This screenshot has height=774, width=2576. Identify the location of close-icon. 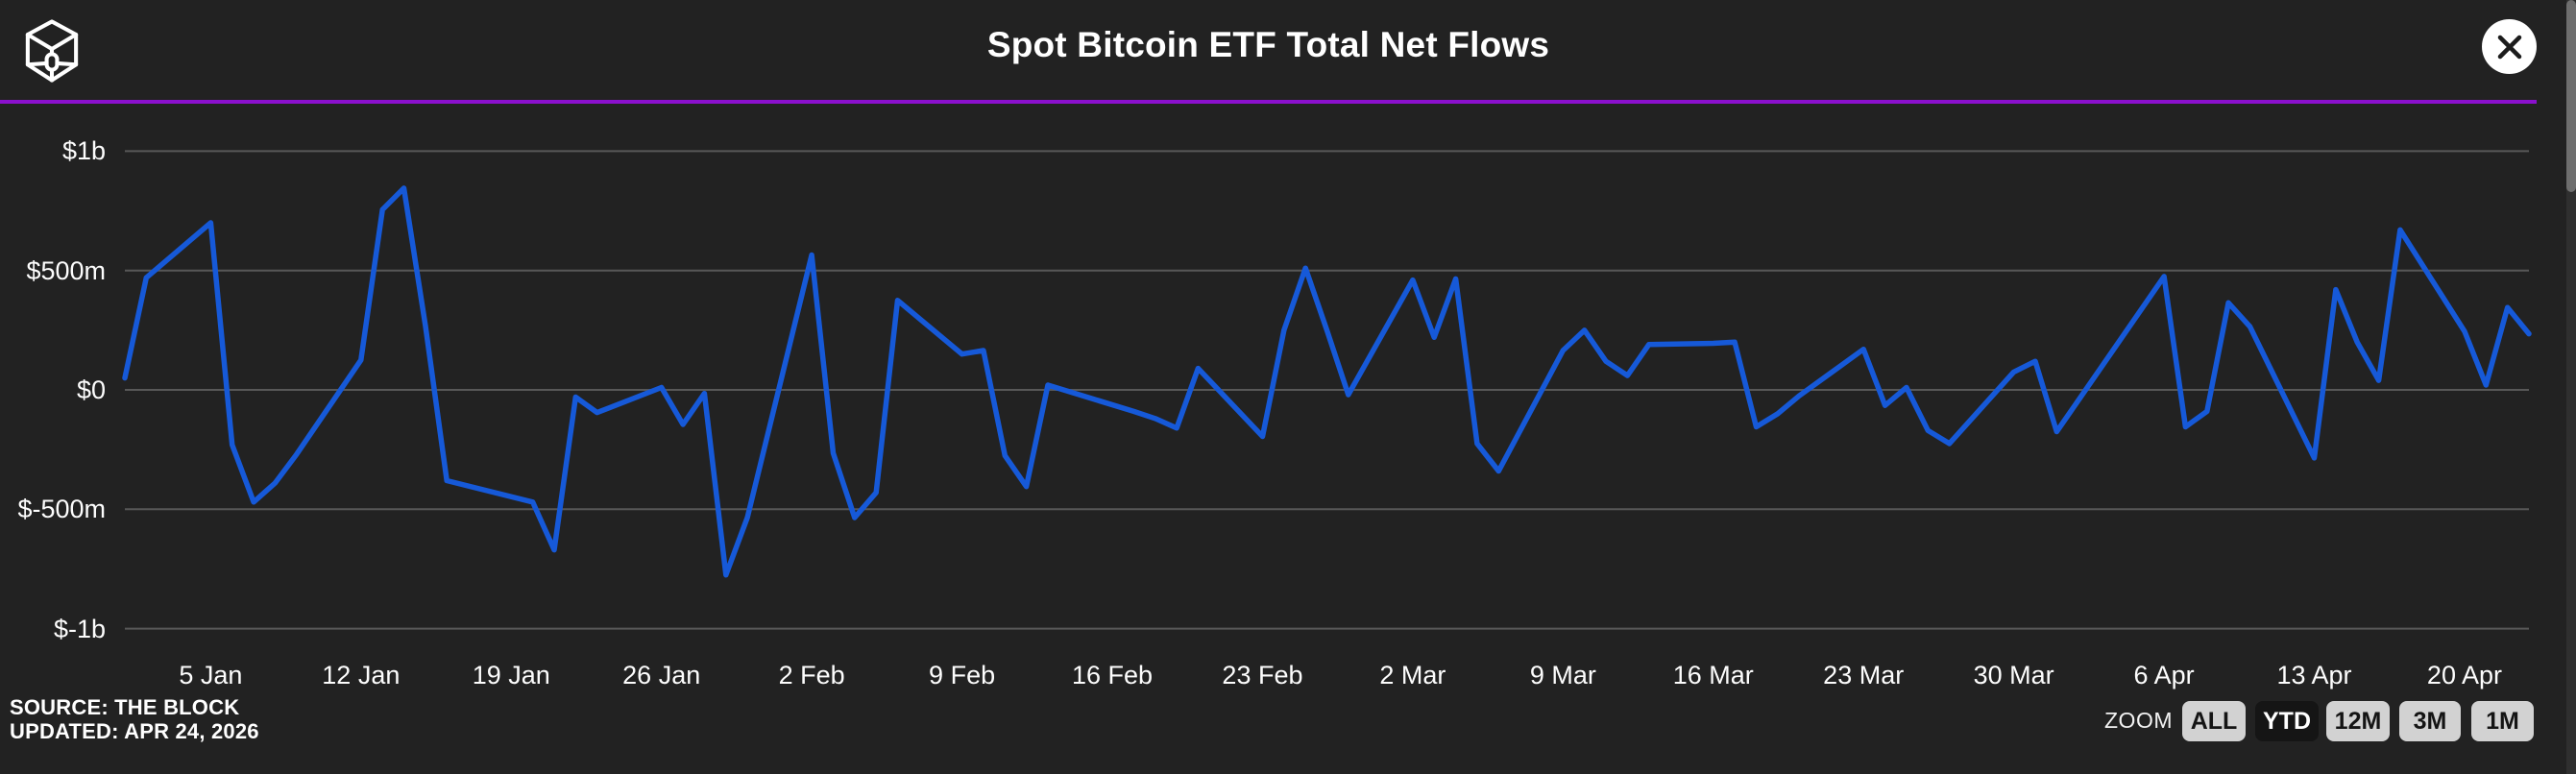
(2509, 47).